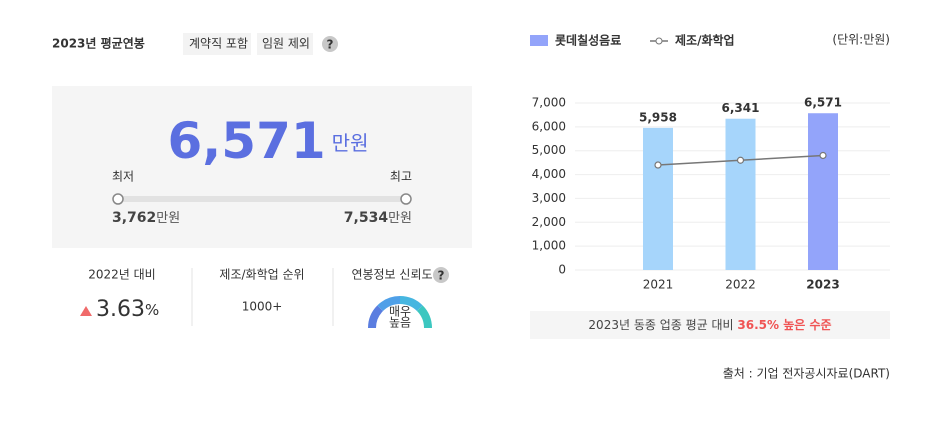 Image resolution: width=949 pixels, height=427 pixels. What do you see at coordinates (705, 40) in the screenshot?
I see `legend-label: 제조/화학업` at bounding box center [705, 40].